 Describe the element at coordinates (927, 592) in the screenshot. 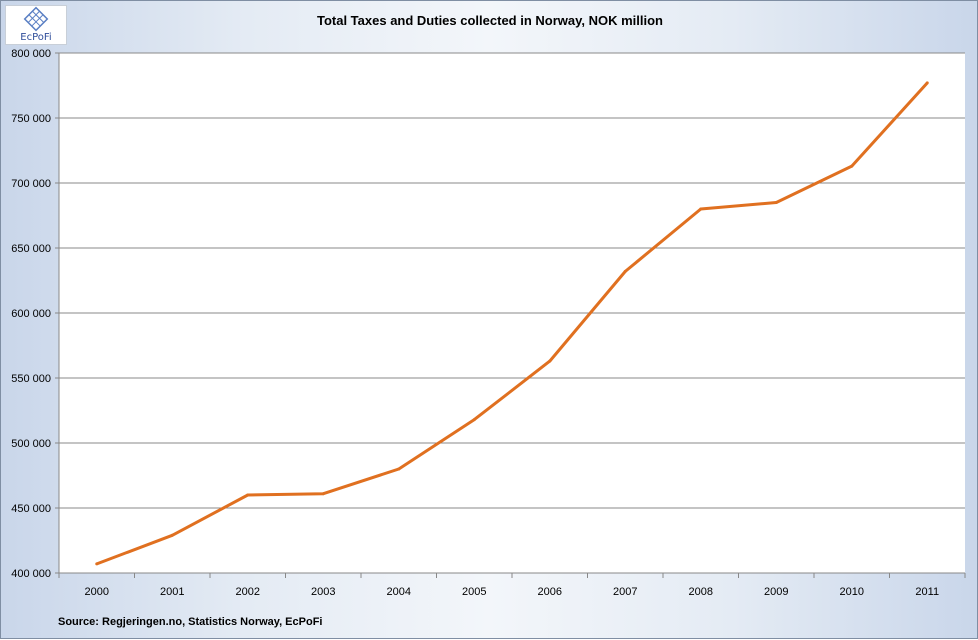

I see `x-tick-label: 2011` at that location.